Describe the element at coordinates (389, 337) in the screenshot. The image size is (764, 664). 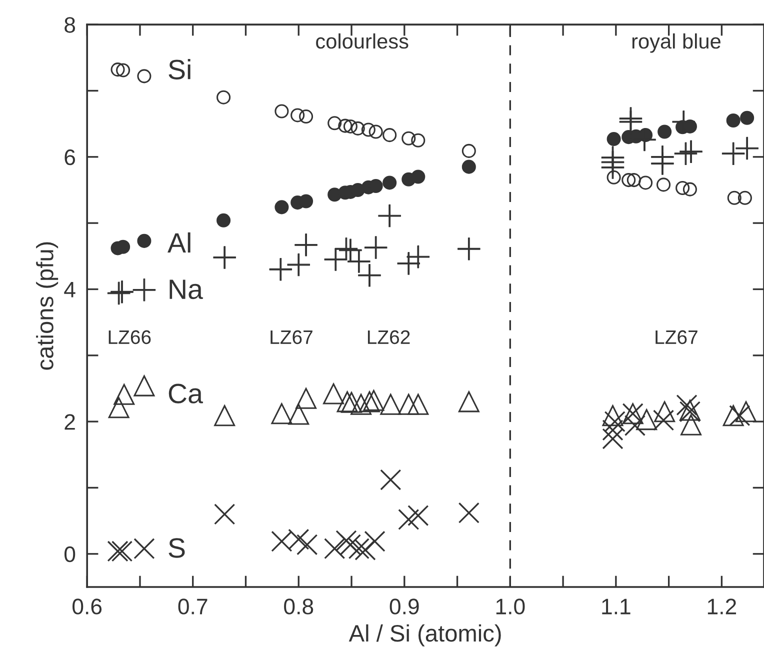
I see `annotation: LZ62` at that location.